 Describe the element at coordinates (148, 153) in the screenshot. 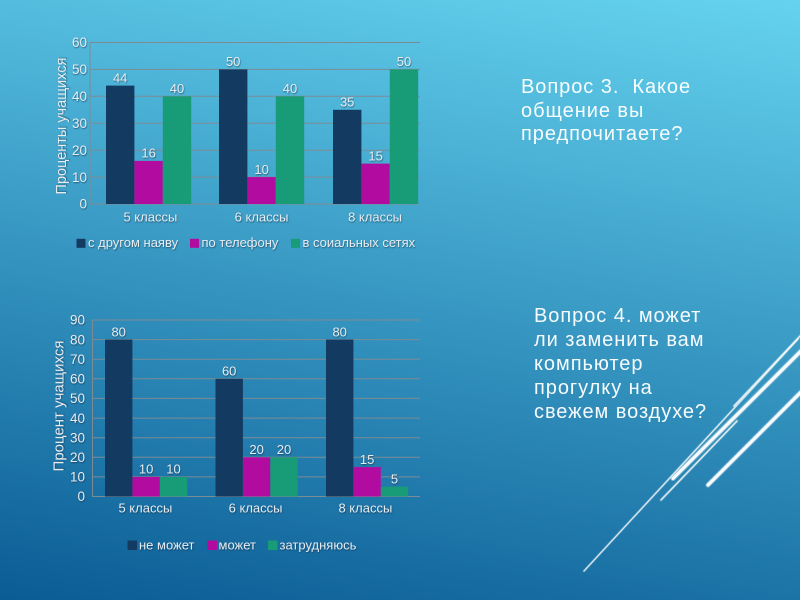

I see `svg-text: 16` at that location.